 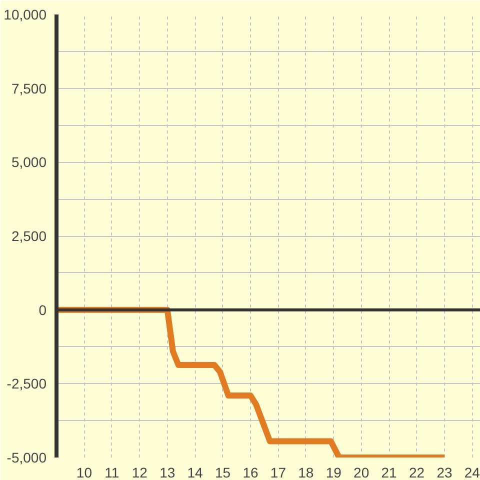 I want to click on x-tick-label: 21, so click(x=389, y=472).